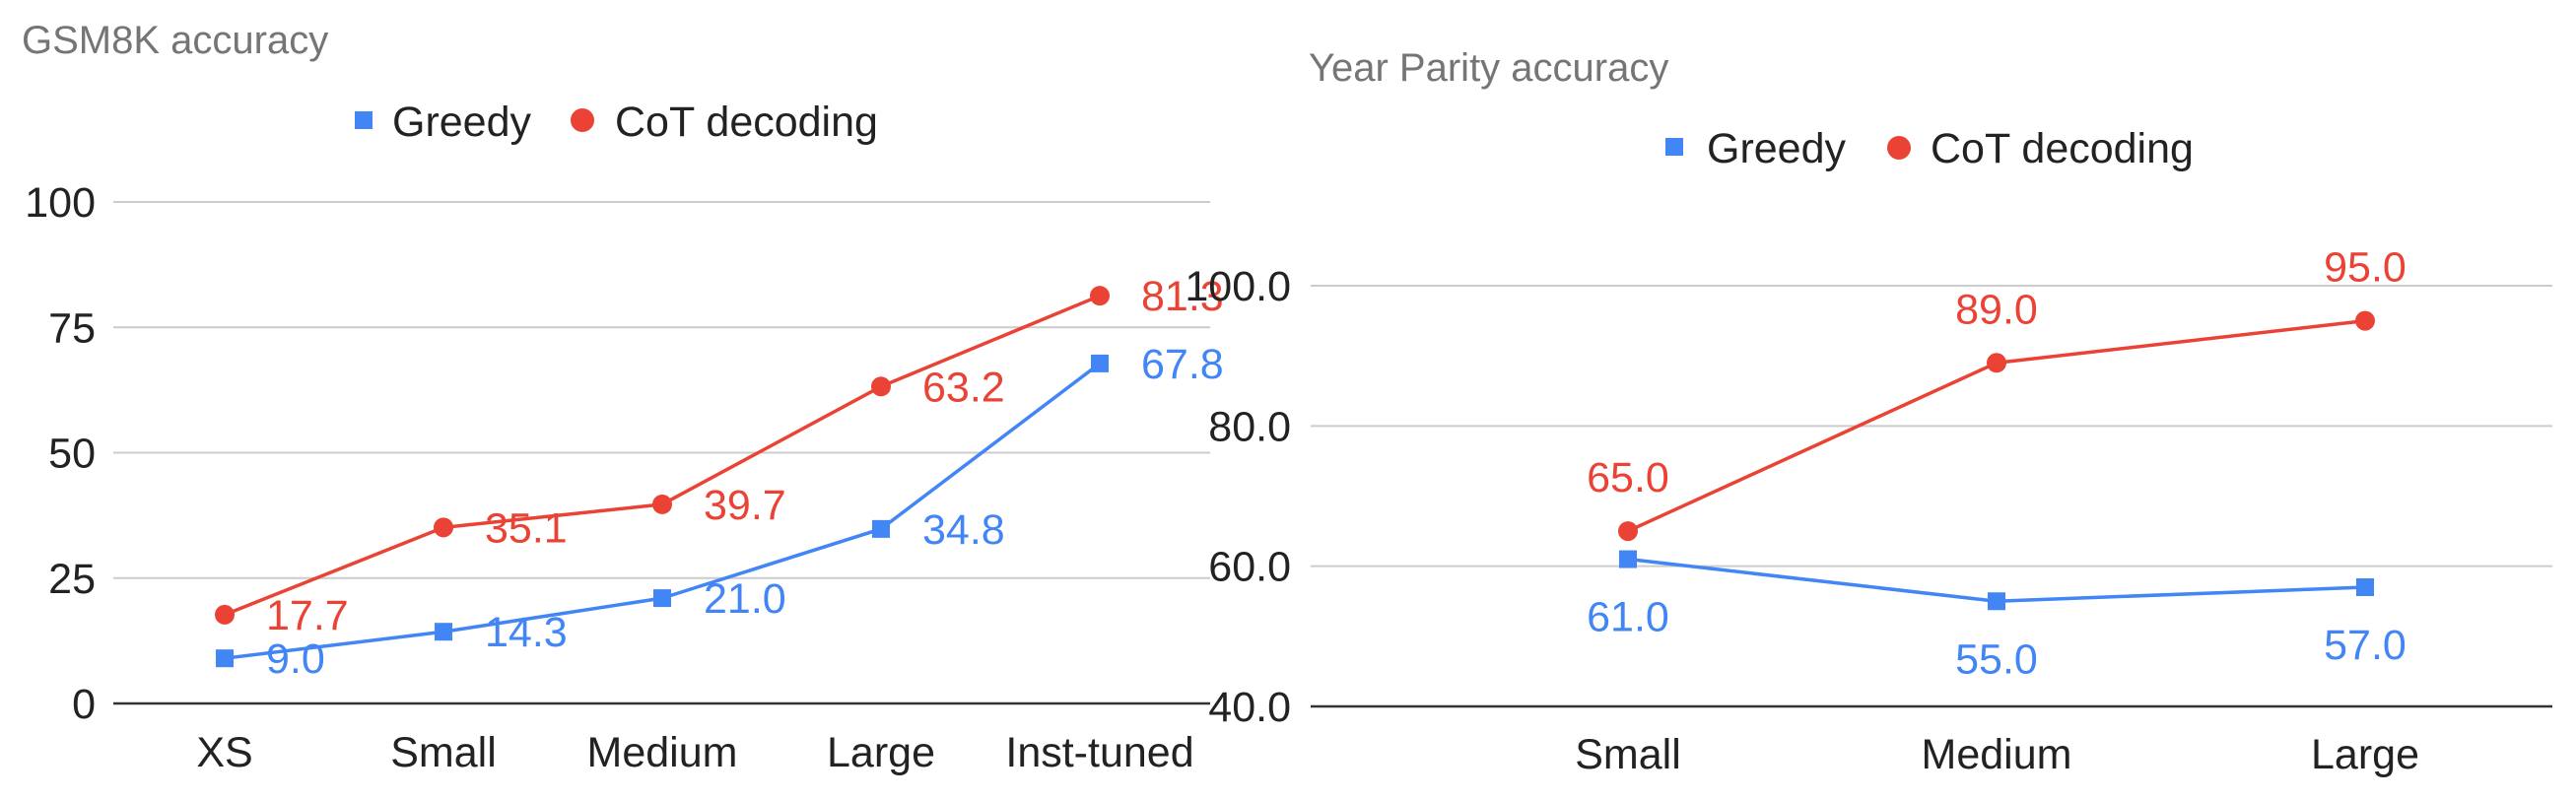  Describe the element at coordinates (745, 505) in the screenshot. I see `data-label: 39.7` at that location.